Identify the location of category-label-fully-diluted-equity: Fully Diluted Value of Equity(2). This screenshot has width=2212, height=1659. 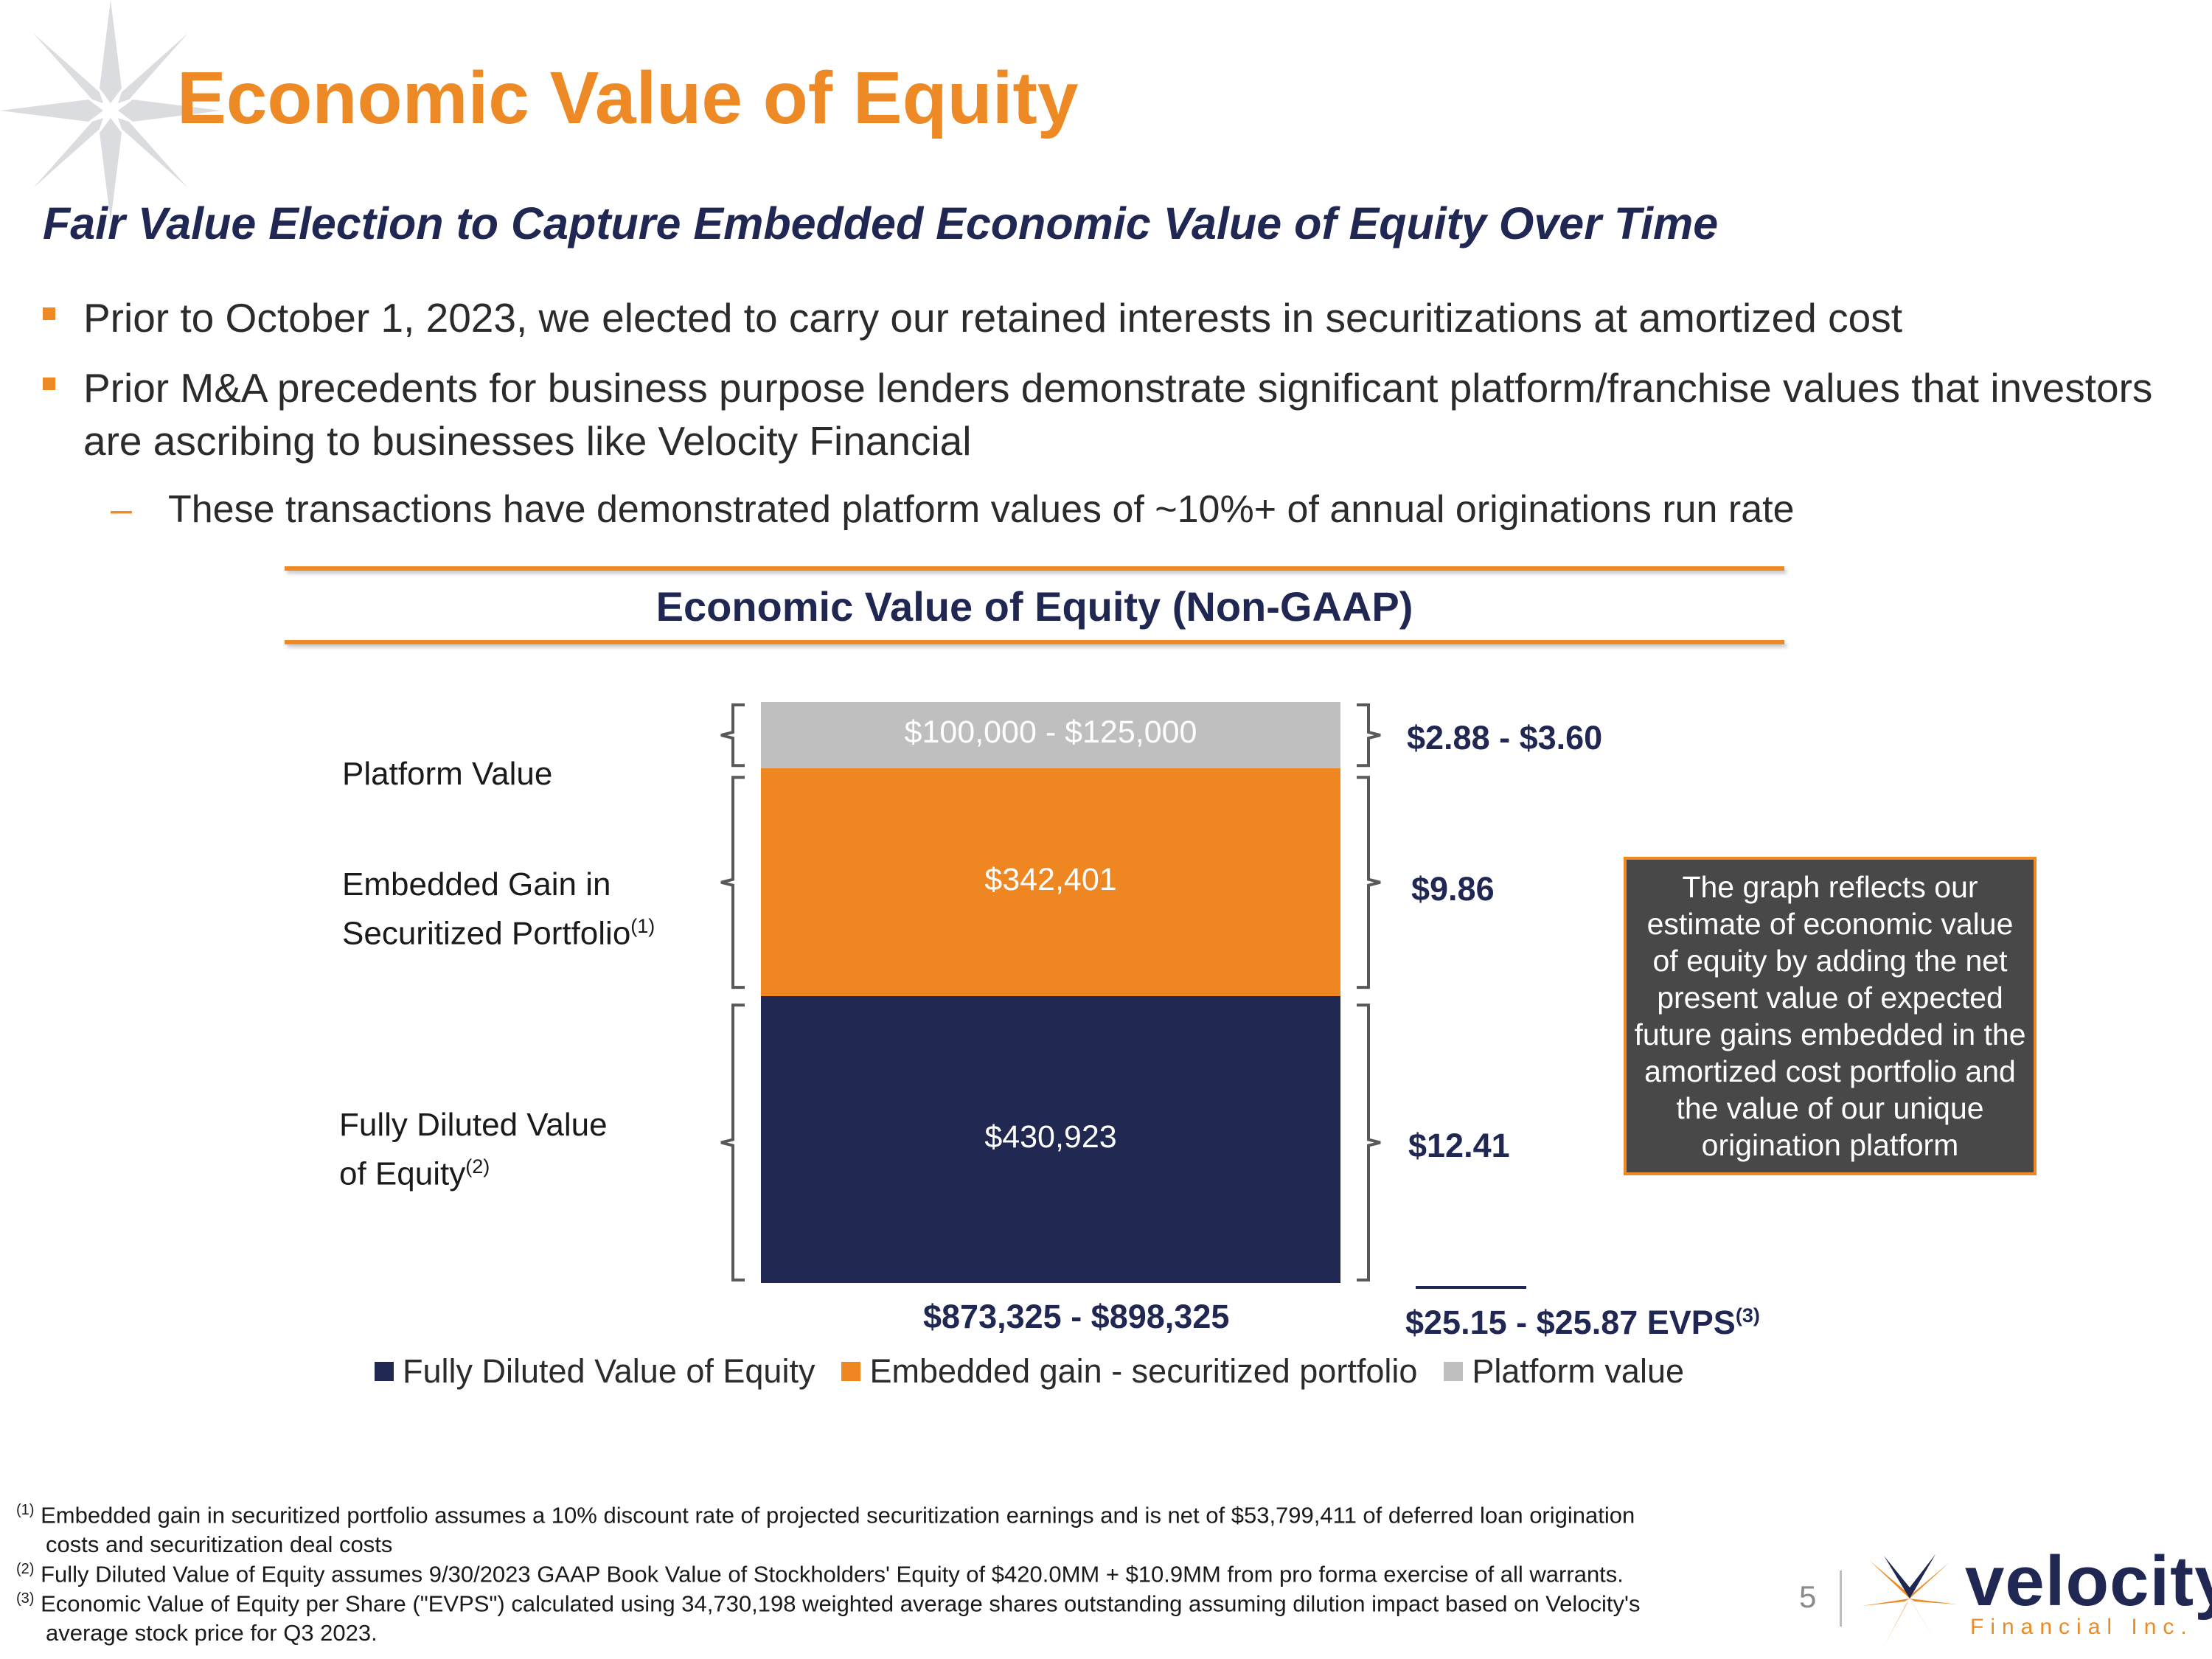
(473, 1150).